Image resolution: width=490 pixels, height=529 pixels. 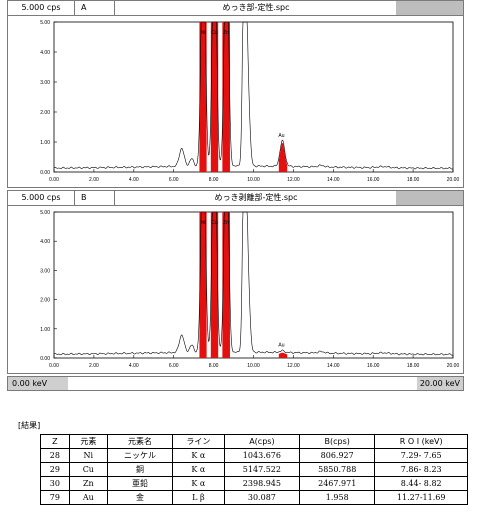 What do you see at coordinates (333, 180) in the screenshot?
I see `x-tick-label: 14.00` at bounding box center [333, 180].